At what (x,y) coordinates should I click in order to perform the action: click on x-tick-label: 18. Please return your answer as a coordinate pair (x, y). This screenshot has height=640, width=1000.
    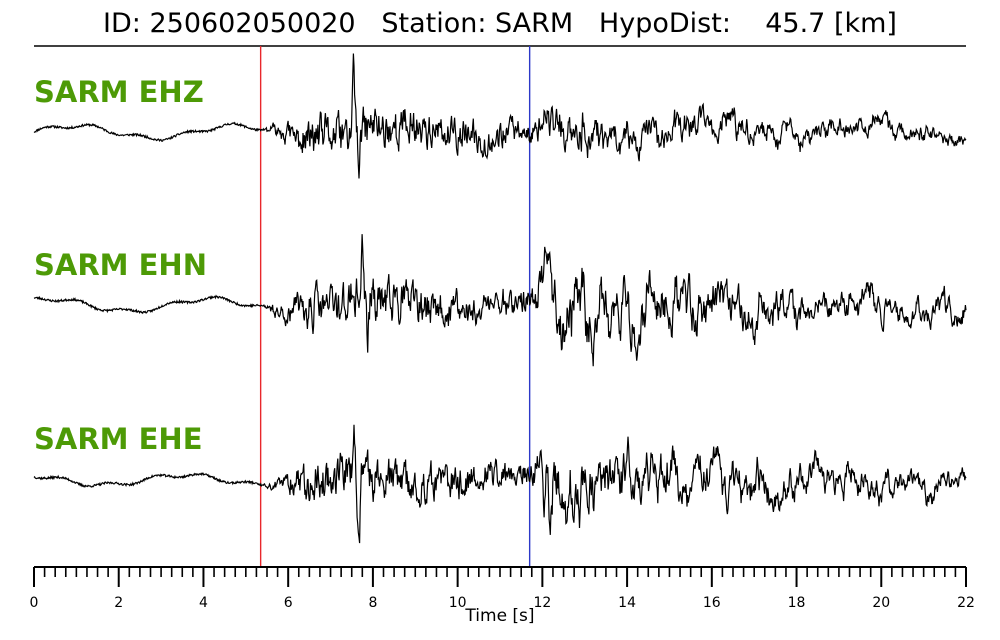
    Looking at the image, I should click on (797, 603).